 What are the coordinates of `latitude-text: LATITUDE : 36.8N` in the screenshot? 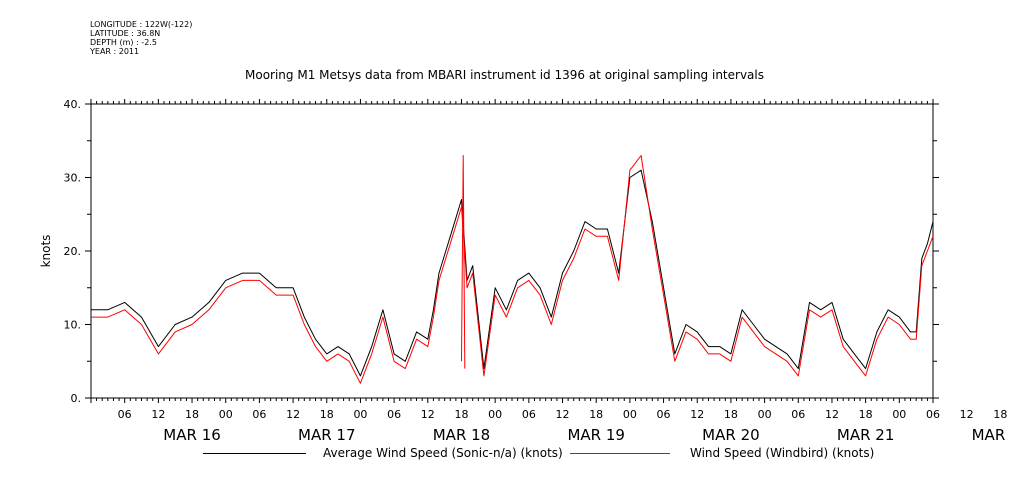 It's located at (125, 33).